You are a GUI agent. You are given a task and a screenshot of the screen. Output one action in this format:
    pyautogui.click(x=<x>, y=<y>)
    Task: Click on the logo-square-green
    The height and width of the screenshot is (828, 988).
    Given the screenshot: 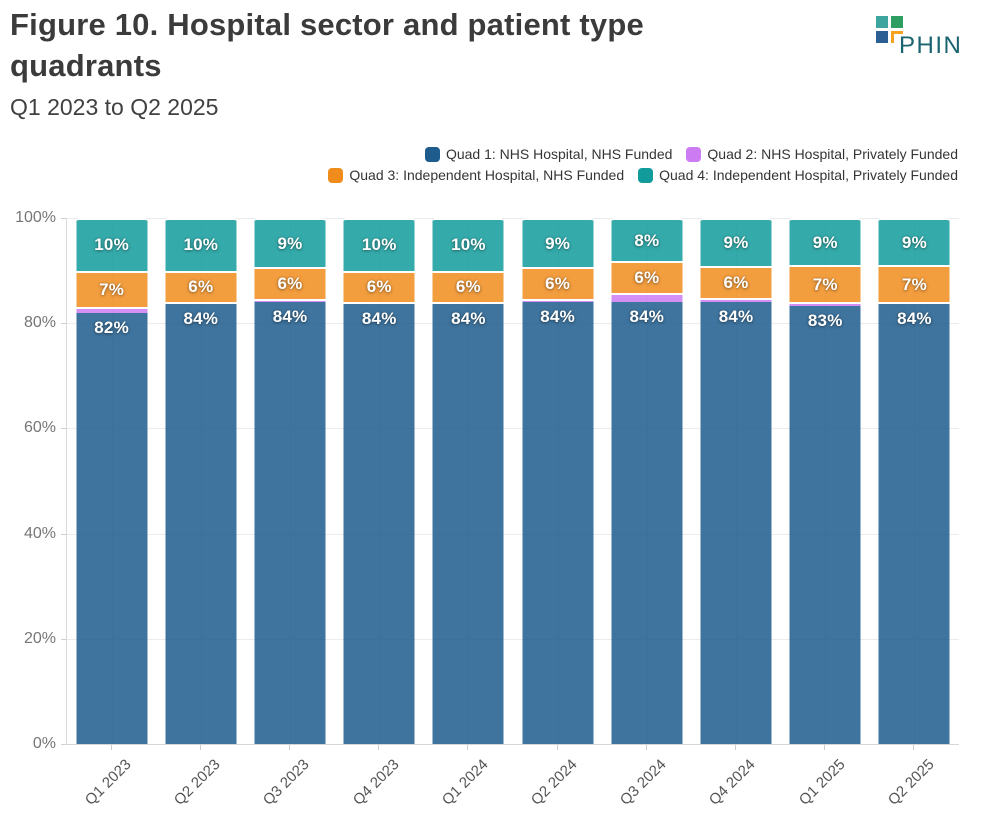 What is the action you would take?
    pyautogui.click(x=897, y=22)
    